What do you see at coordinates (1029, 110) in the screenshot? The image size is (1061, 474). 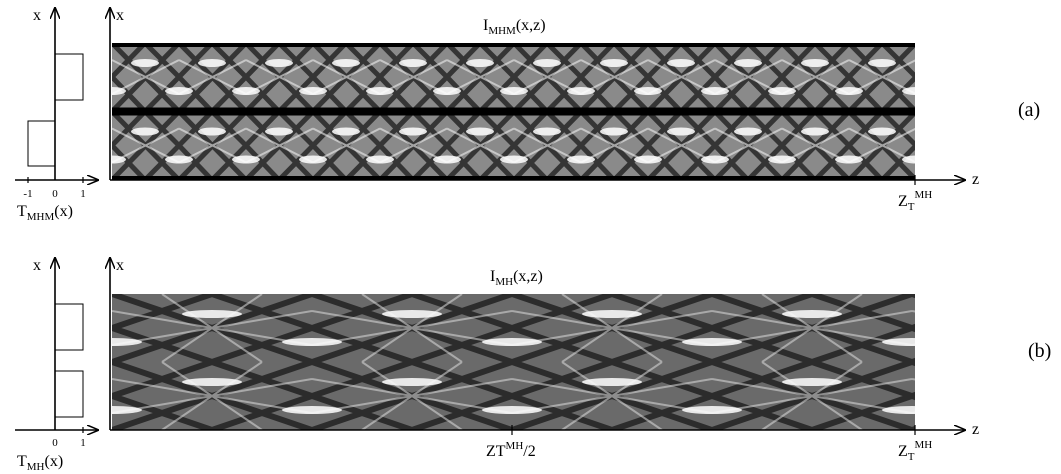 I see `panel-tag: (a)` at bounding box center [1029, 110].